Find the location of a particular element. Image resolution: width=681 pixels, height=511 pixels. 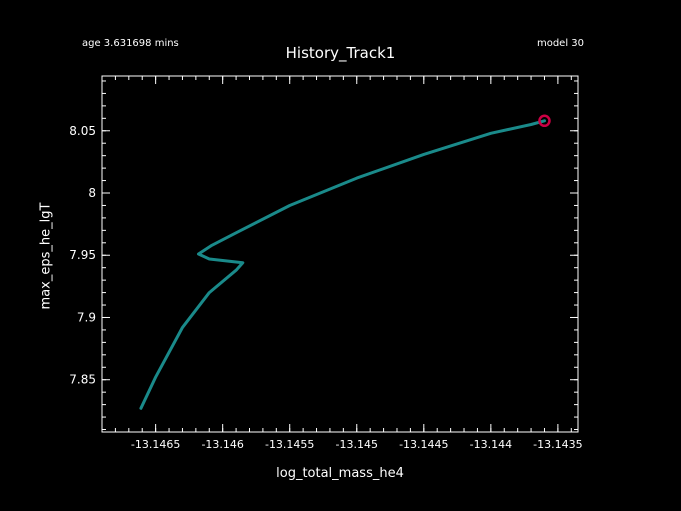

end-point-marker is located at coordinates (544, 121).